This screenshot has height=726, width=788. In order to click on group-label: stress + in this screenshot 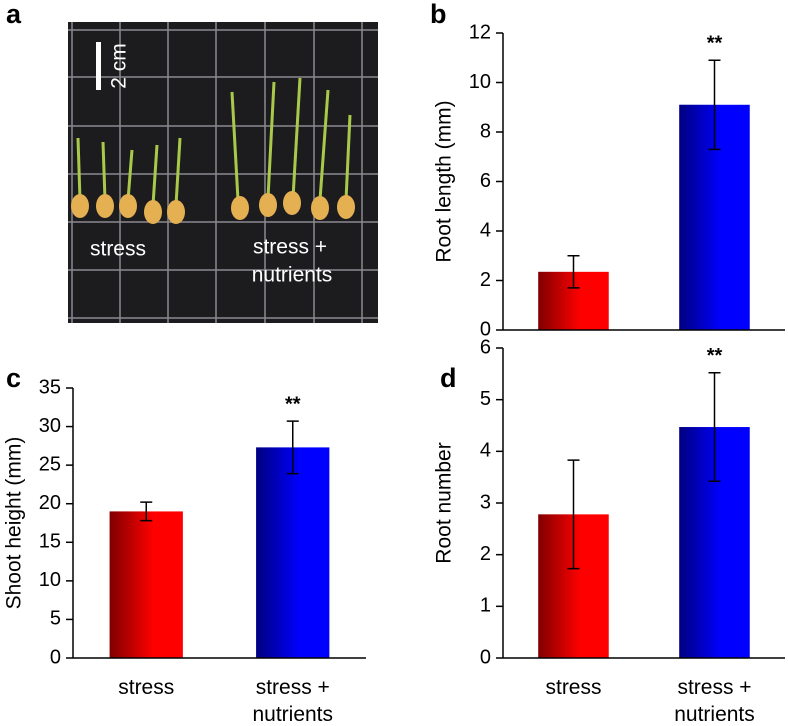, I will do `click(290, 247)`.